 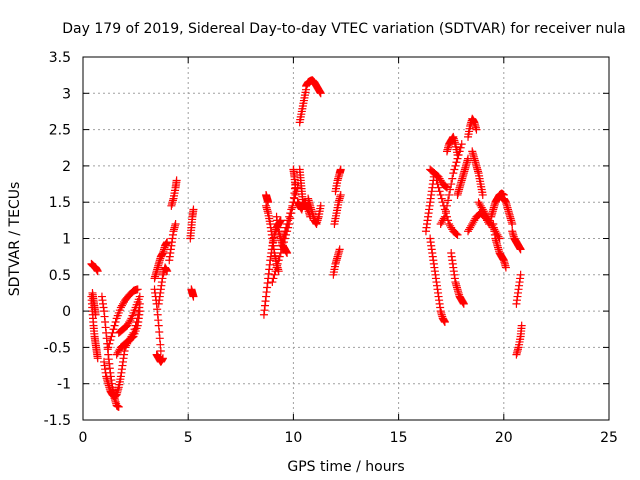 I want to click on y-axis-label: SDTVAR / TECUs, so click(x=15, y=239).